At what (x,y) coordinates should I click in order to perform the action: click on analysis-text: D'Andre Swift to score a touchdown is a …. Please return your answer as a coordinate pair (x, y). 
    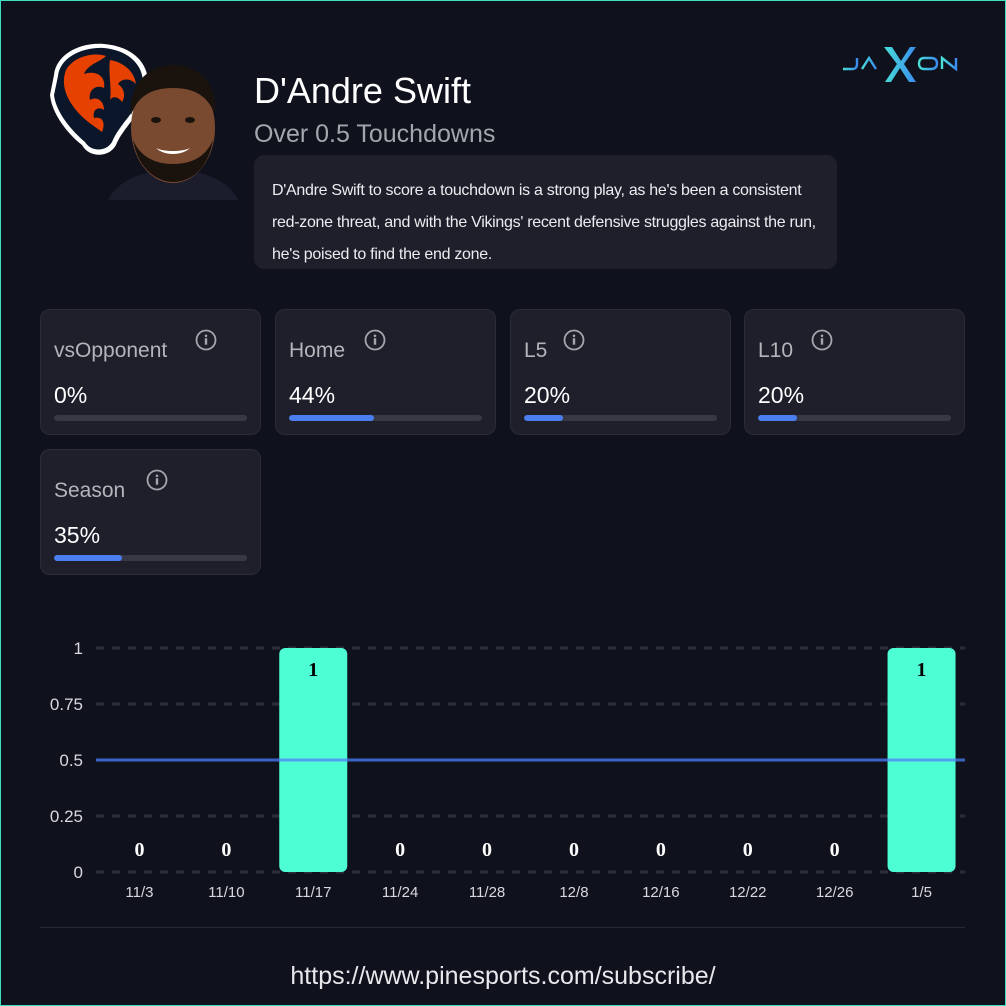
    Looking at the image, I should click on (545, 212).